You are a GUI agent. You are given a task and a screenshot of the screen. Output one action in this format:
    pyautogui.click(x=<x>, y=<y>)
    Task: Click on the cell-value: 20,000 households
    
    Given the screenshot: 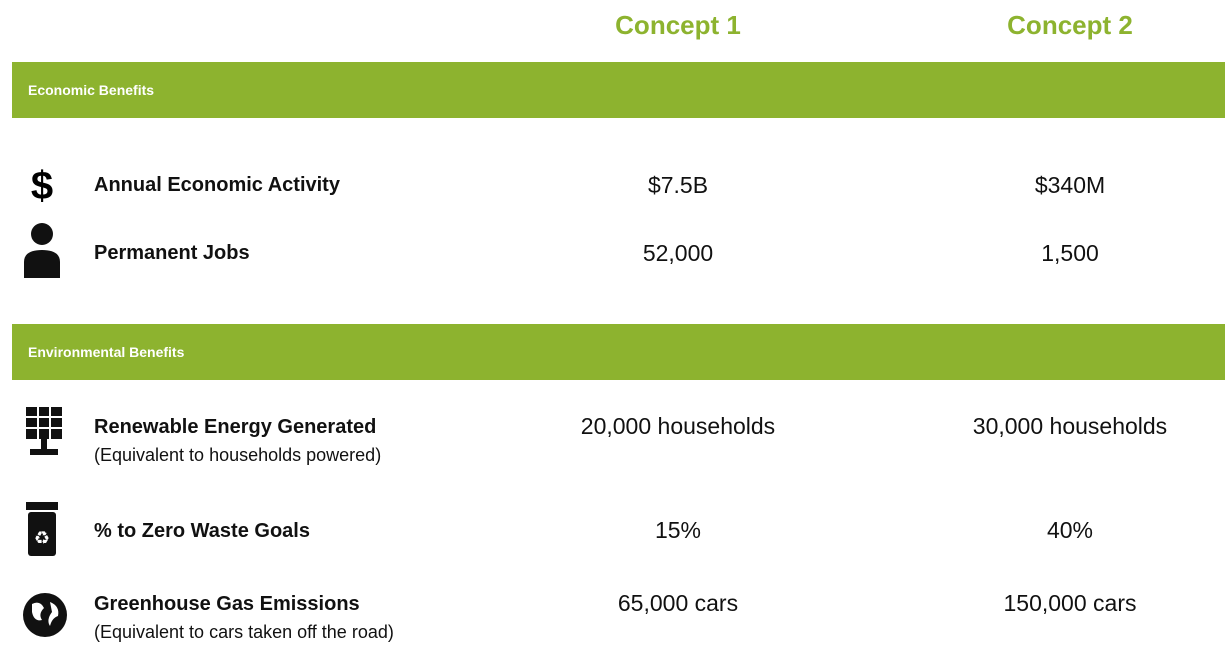 What is the action you would take?
    pyautogui.click(x=678, y=426)
    